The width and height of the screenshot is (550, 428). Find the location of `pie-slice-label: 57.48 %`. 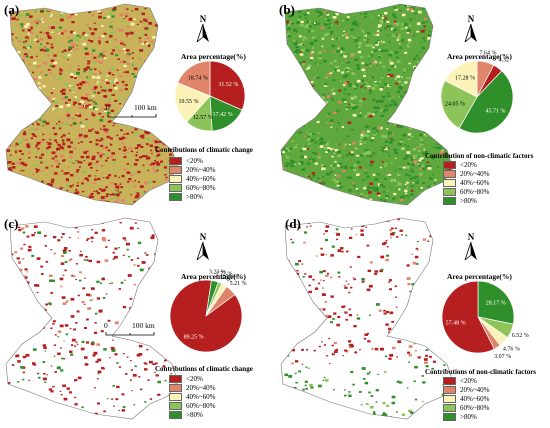

pie-slice-label: 57.48 % is located at coordinates (456, 323).